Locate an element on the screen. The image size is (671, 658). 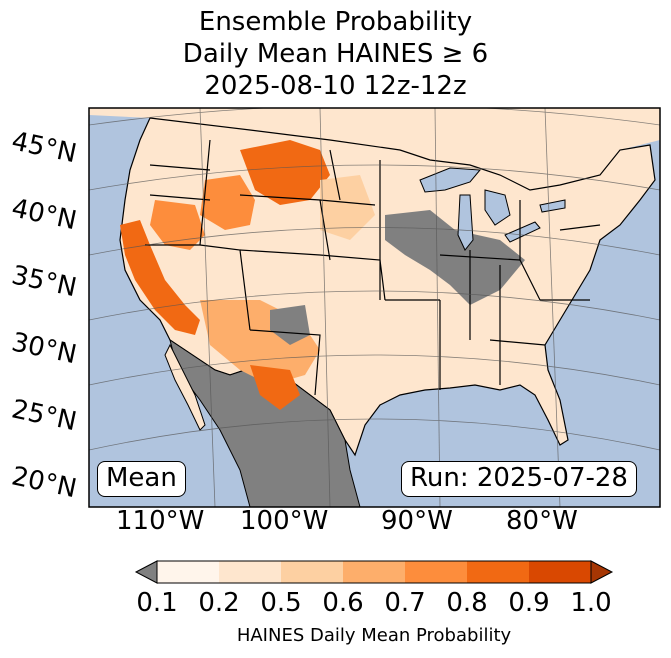
colorbar-tick-1: 0.2 is located at coordinates (219, 603).